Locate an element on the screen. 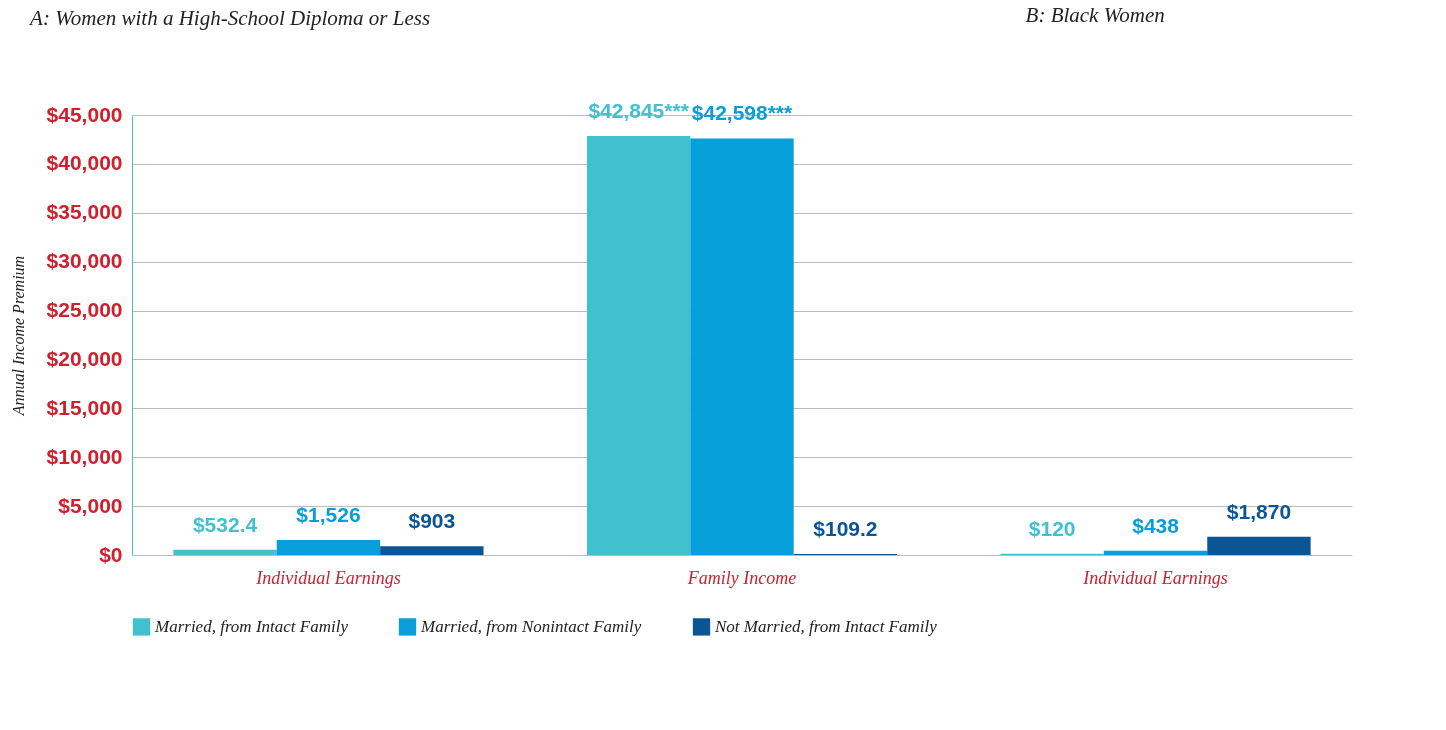 This screenshot has height=730, width=1446. data-label: $42,845*** is located at coordinates (639, 111).